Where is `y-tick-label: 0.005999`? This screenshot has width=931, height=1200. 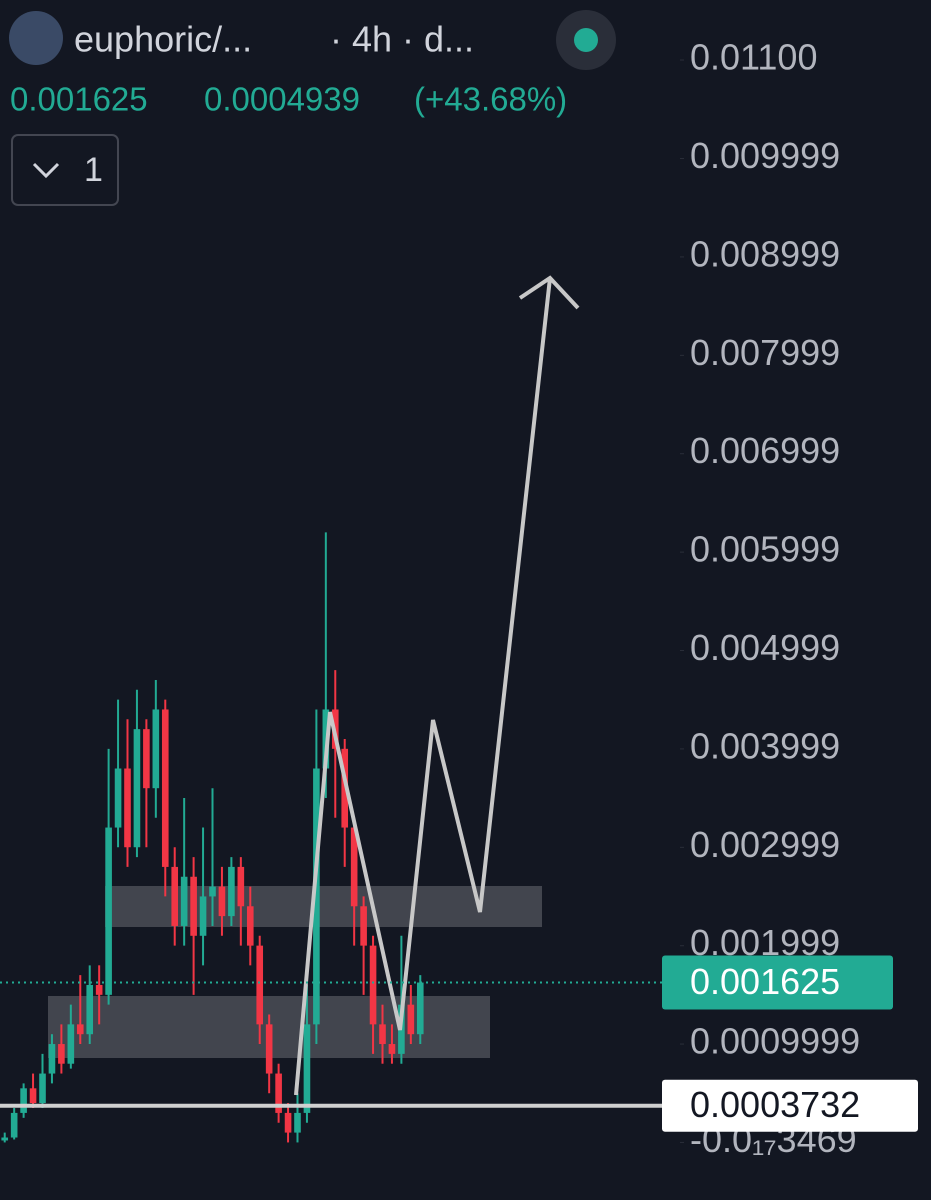 y-tick-label: 0.005999 is located at coordinates (765, 549).